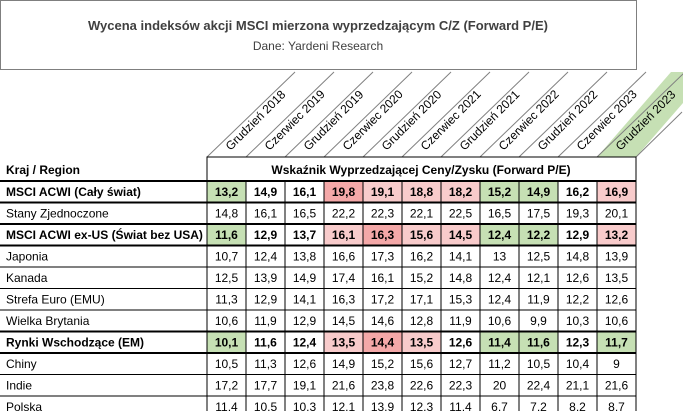 The image size is (683, 411). Describe the element at coordinates (318, 46) in the screenshot. I see `chart-subtitle: Dane: Yardeni Research` at that location.